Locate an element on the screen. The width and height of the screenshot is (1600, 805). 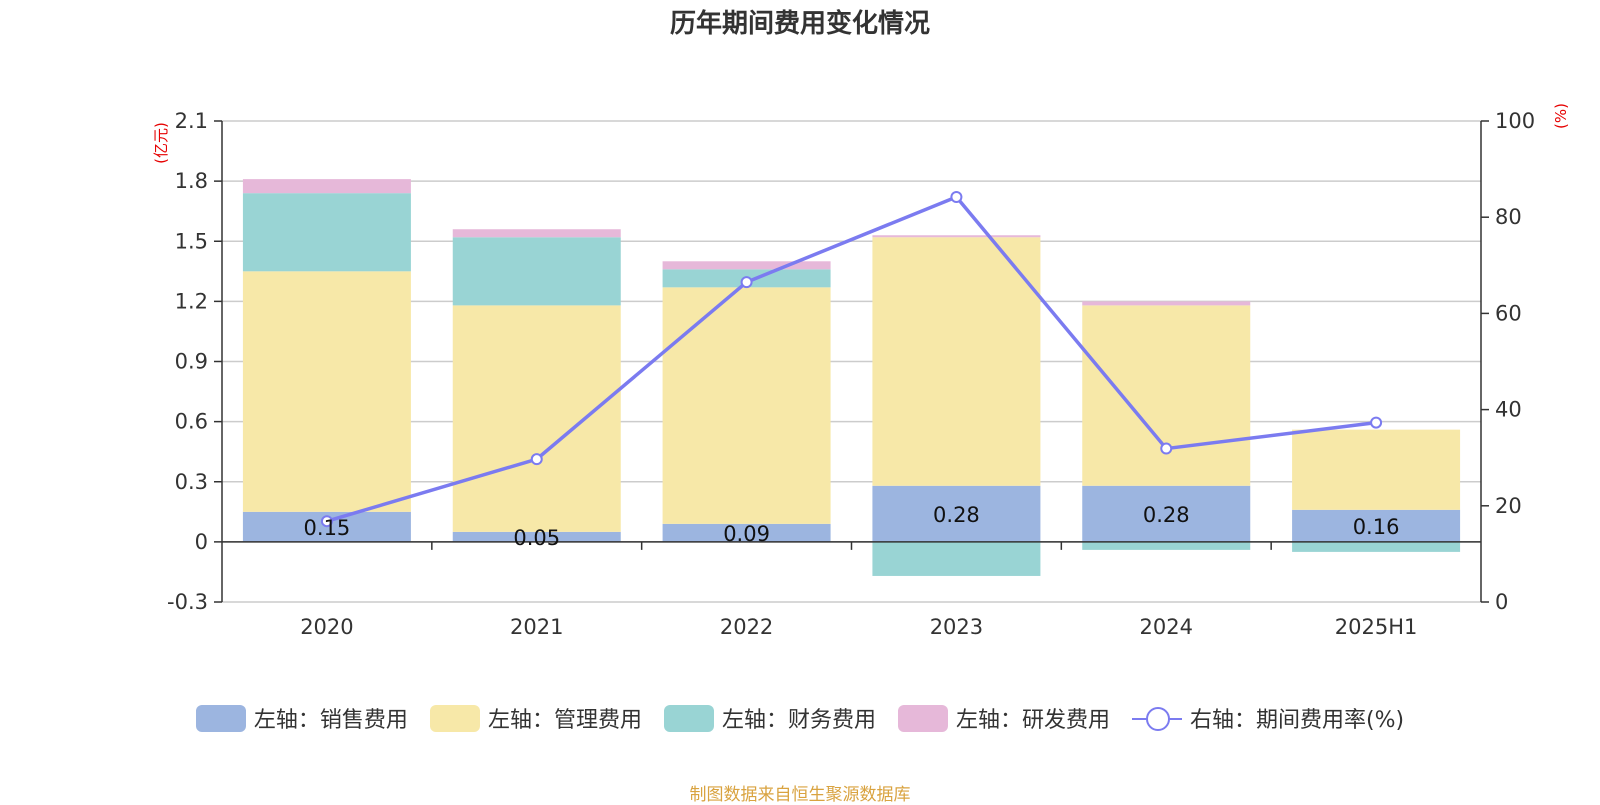
category-label: 2022 is located at coordinates (746, 627).